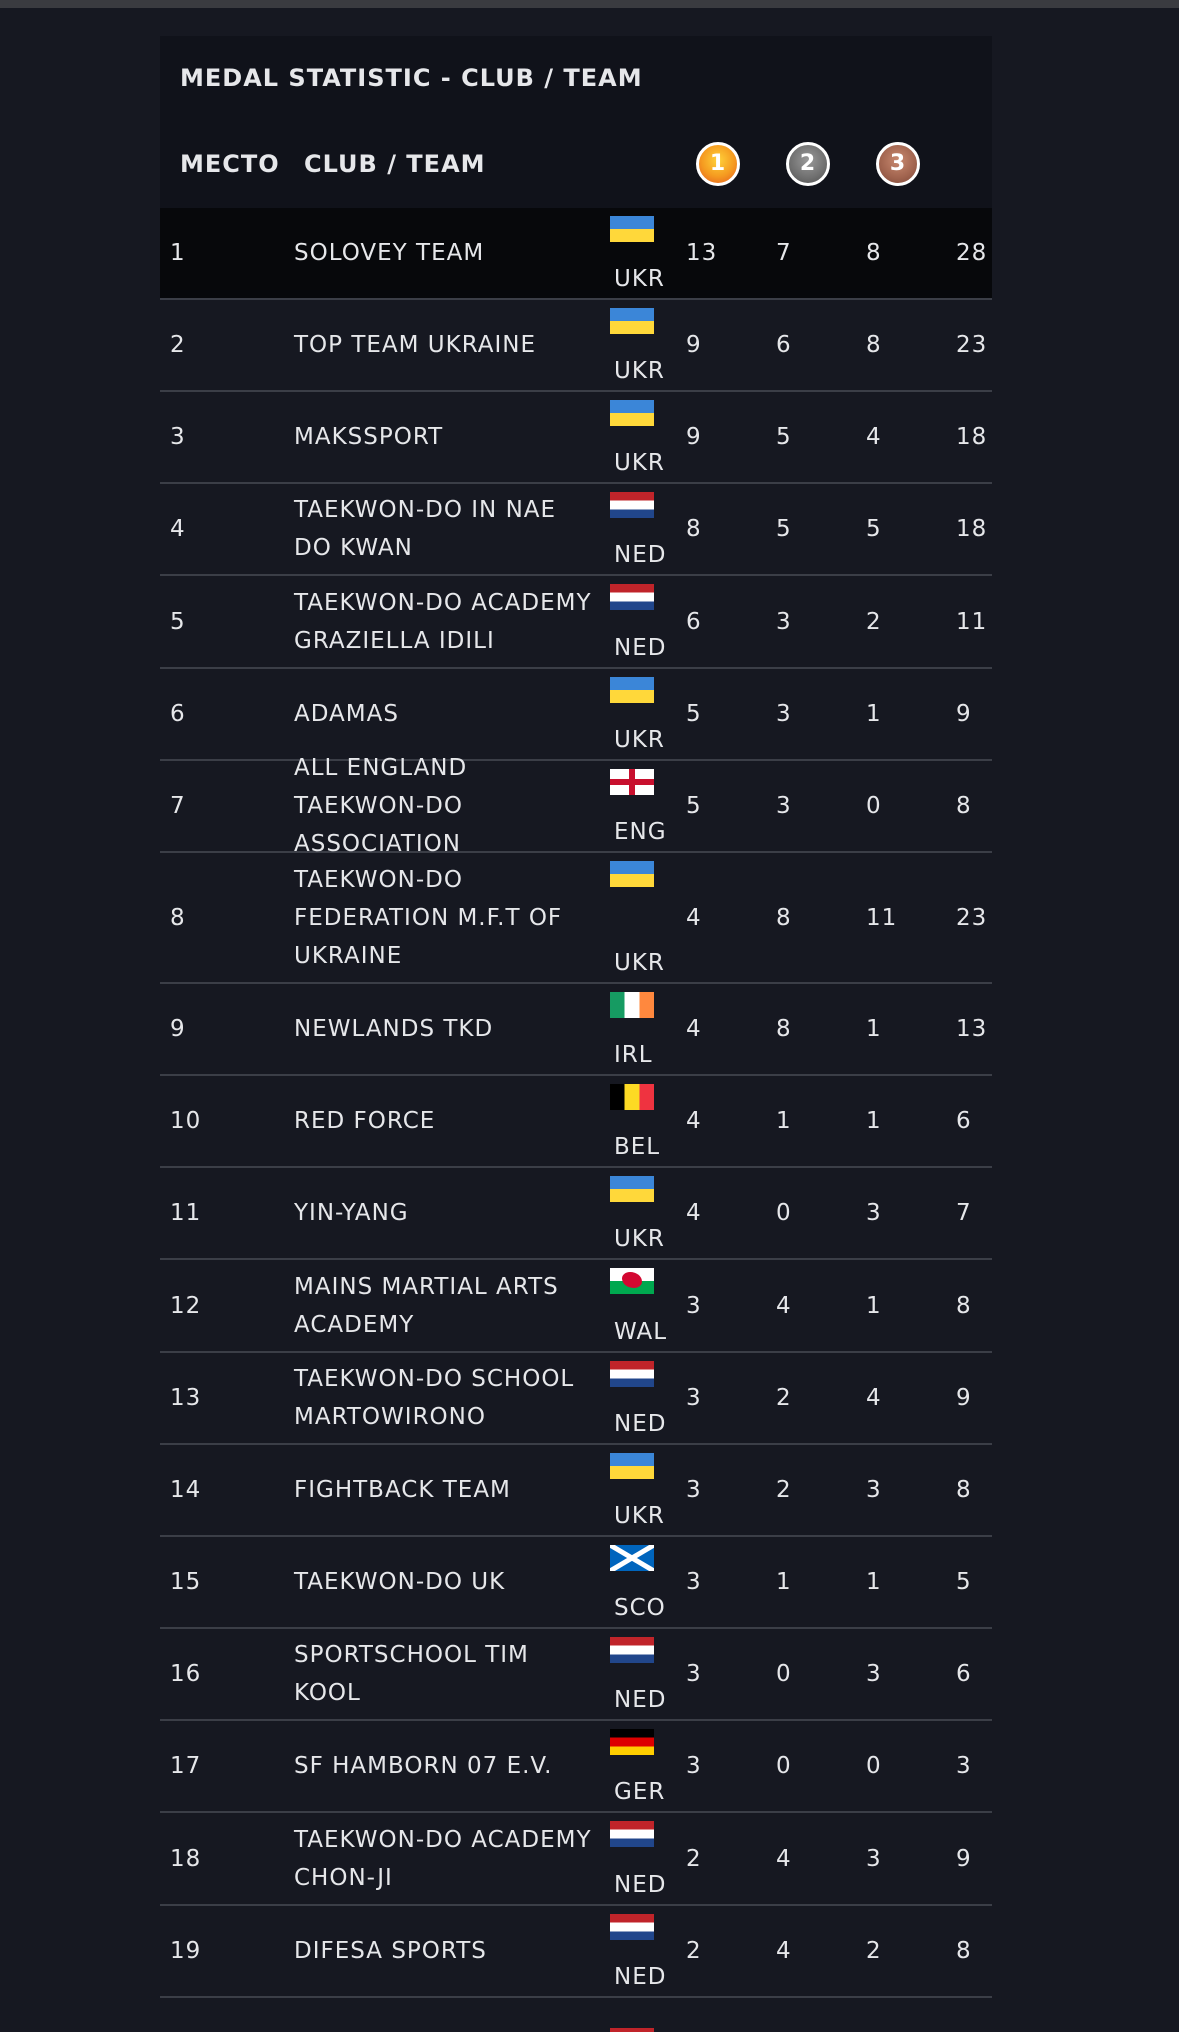 Image resolution: width=1179 pixels, height=2032 pixels. What do you see at coordinates (576, 1583) in the screenshot?
I see `table-row: 15 TAEKWON-DO UK SCO 3 1 1 5` at bounding box center [576, 1583].